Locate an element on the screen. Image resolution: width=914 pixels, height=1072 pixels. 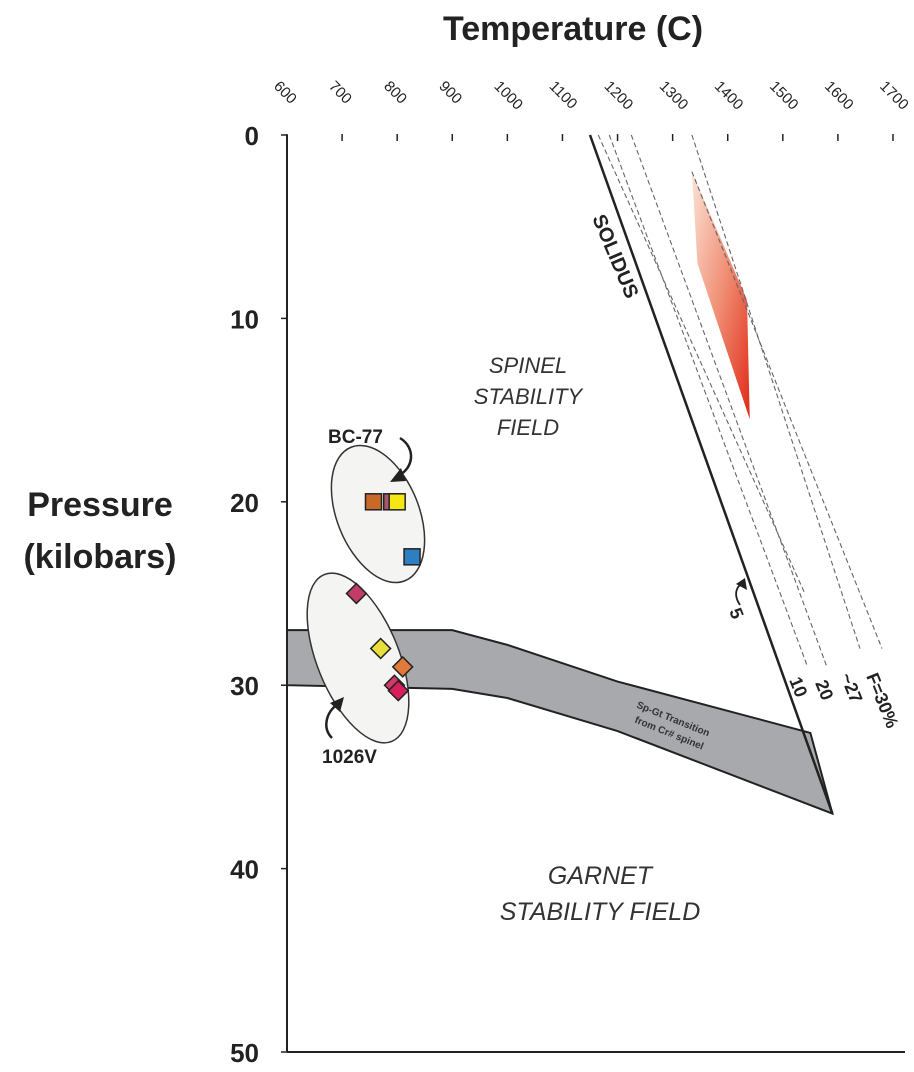
f20-label: 20 is located at coordinates (824, 690).